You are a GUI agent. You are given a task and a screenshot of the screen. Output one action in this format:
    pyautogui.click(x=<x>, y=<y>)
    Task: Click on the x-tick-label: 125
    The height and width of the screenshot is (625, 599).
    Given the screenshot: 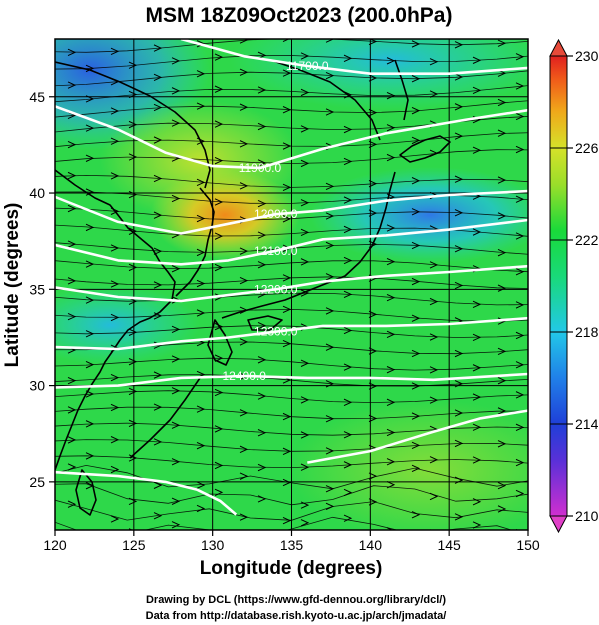 What is the action you would take?
    pyautogui.click(x=134, y=545)
    